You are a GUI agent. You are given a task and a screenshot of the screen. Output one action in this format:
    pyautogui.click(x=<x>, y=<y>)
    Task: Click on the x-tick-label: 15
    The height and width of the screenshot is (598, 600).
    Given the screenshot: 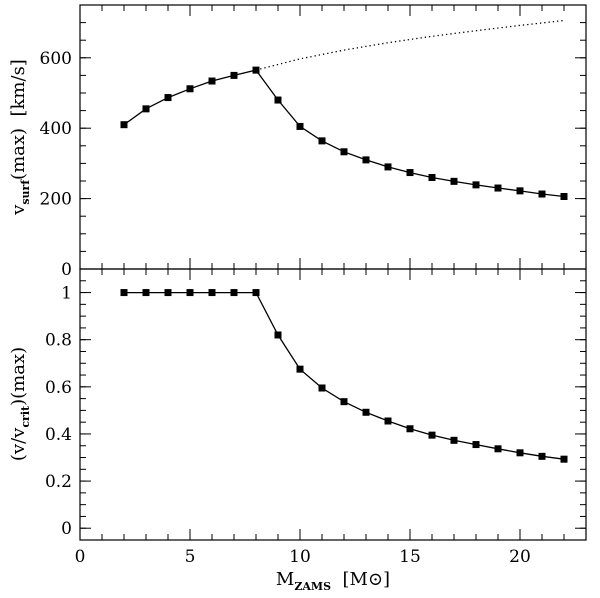 What is the action you would take?
    pyautogui.click(x=410, y=557)
    